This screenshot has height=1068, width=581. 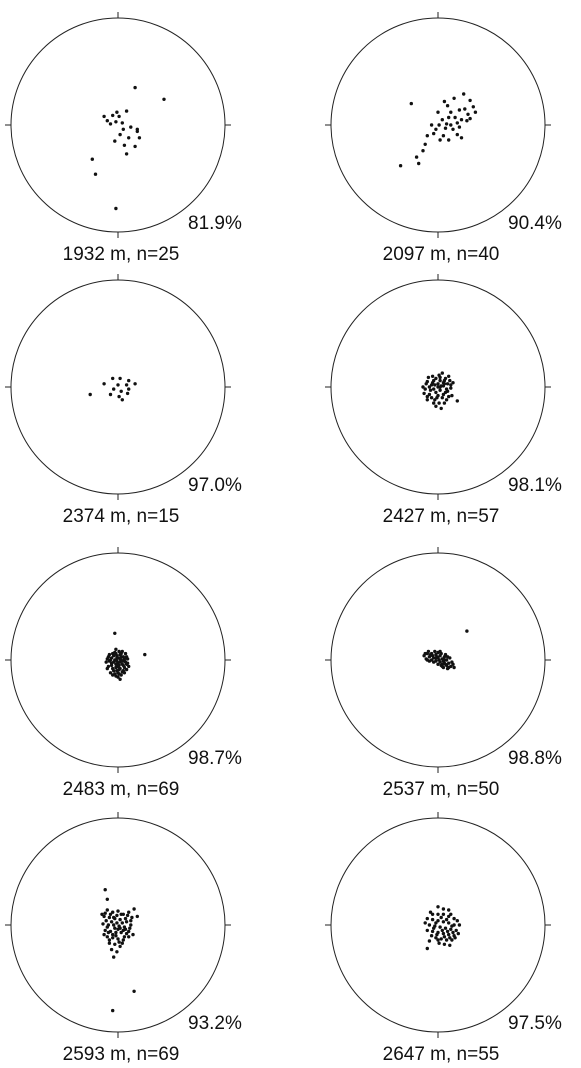 I want to click on depth-sample-caption: 2427 m, n=57, so click(x=441, y=516).